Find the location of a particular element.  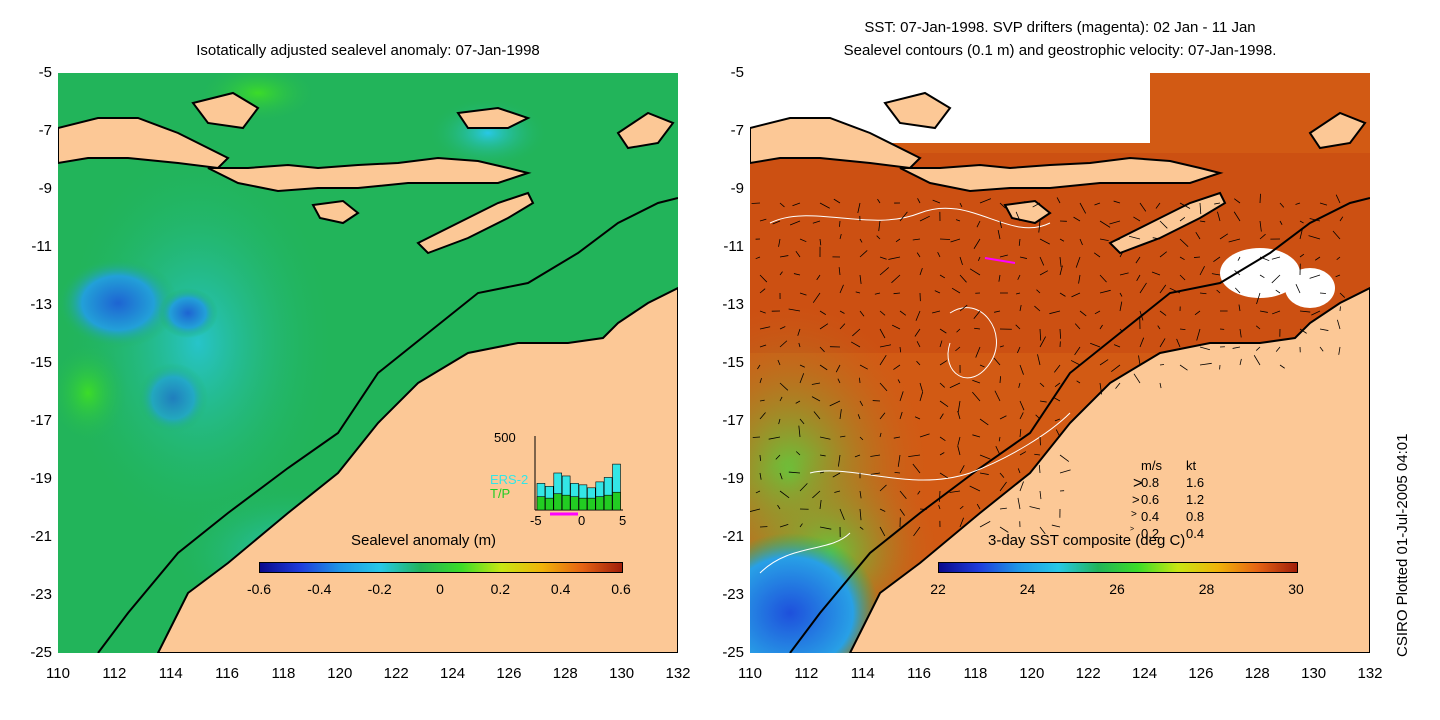

velocity-legend-arrow-icon: > is located at coordinates (1134, 514).